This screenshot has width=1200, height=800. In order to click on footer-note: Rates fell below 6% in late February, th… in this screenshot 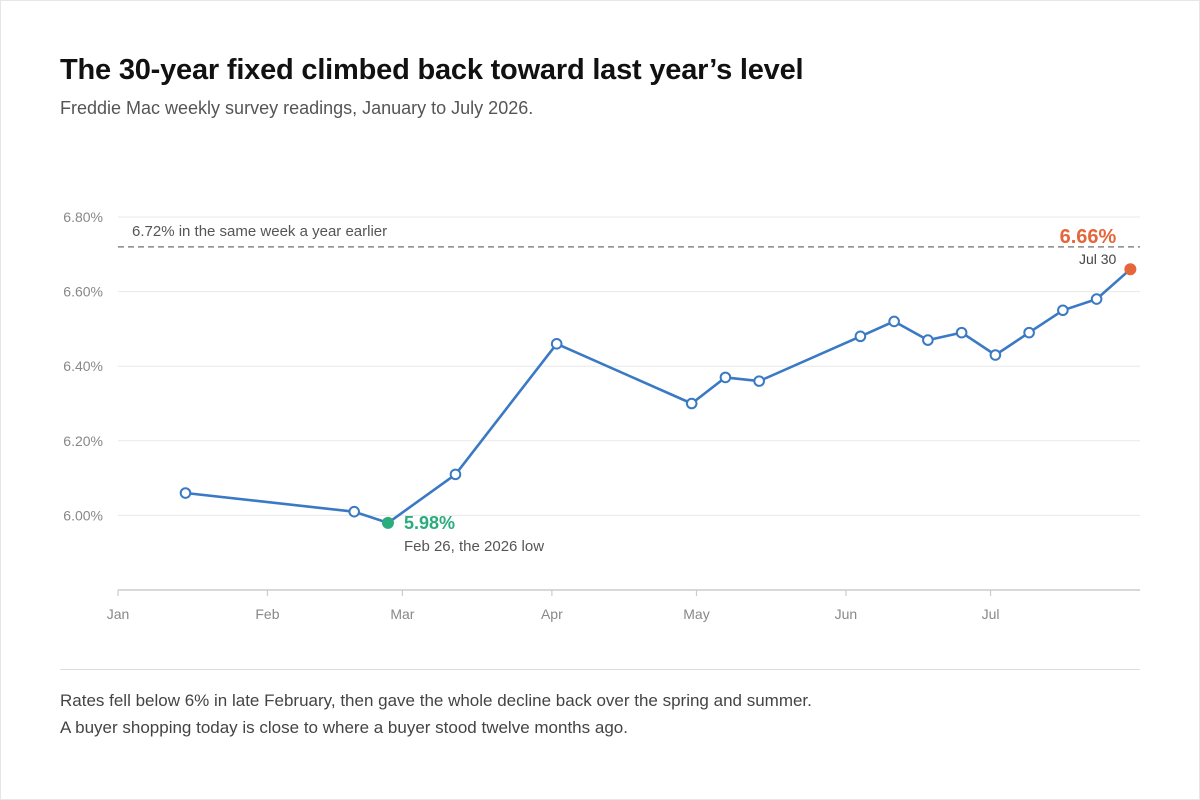, I will do `click(600, 714)`.